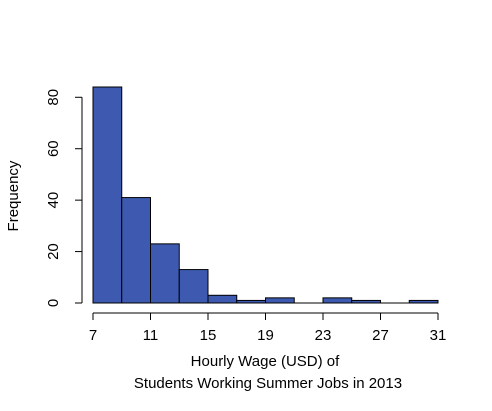  I want to click on x-axis: 7 11 15 19 23 27 31, so click(268, 328).